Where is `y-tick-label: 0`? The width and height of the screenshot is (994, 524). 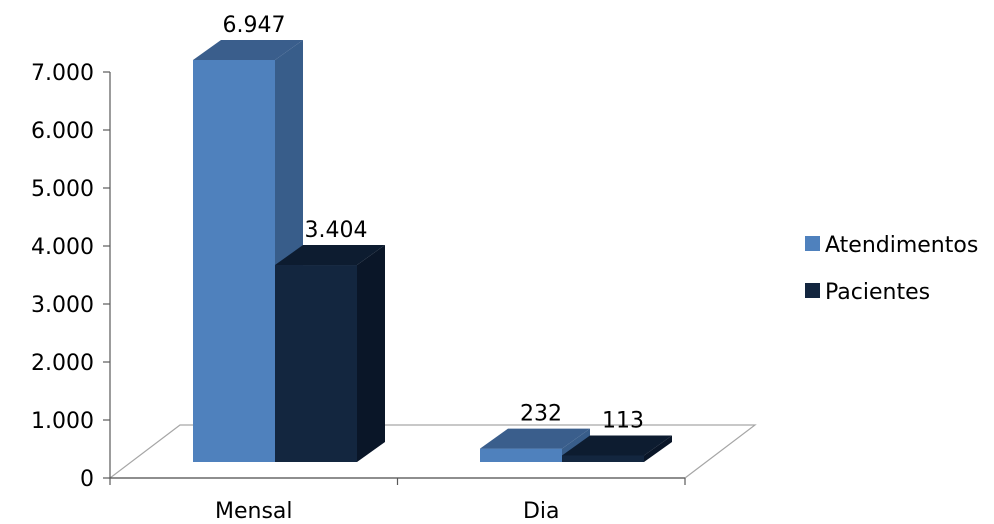
y-tick-label: 0 is located at coordinates (87, 479).